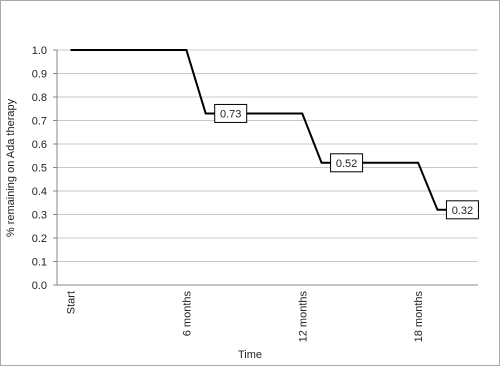 The image size is (500, 366). What do you see at coordinates (39, 216) in the screenshot?
I see `y-tick-label: 0.3` at bounding box center [39, 216].